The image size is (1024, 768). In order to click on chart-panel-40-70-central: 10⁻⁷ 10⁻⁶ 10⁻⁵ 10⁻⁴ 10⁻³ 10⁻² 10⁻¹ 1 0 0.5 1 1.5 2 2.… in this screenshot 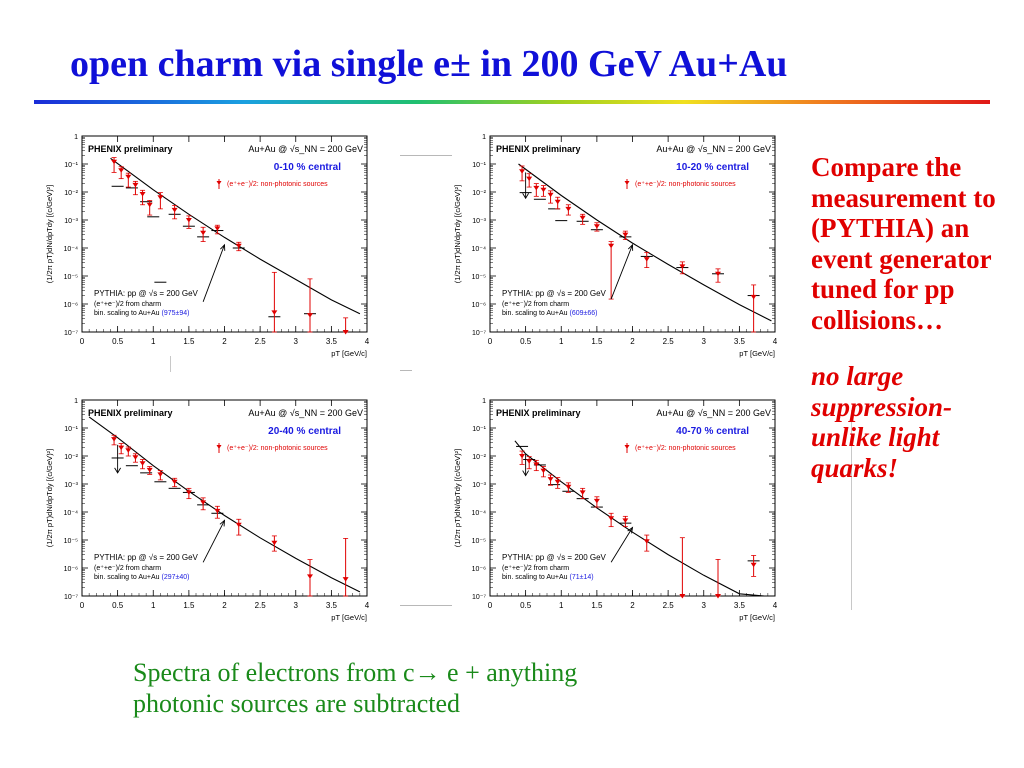, I will do `click(623, 508)`.